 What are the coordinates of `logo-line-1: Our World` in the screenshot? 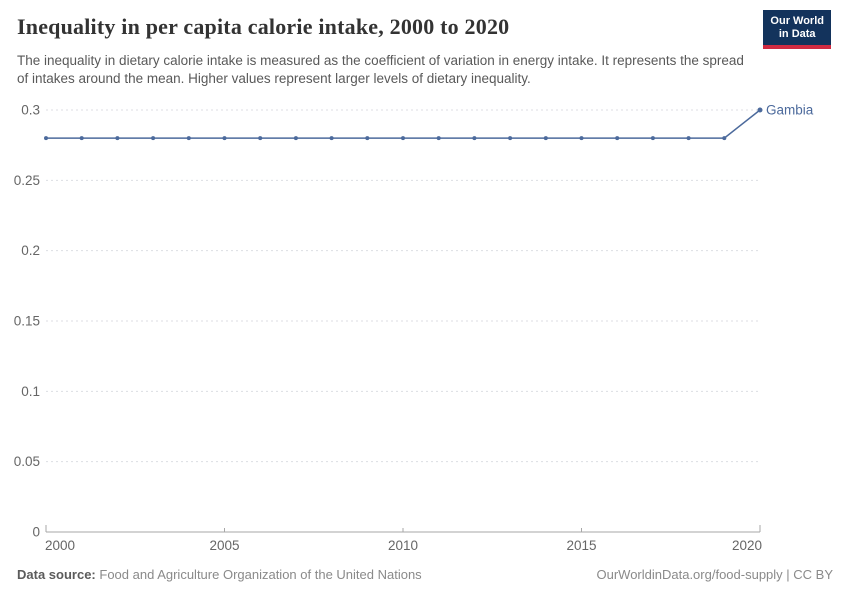 It's located at (797, 21).